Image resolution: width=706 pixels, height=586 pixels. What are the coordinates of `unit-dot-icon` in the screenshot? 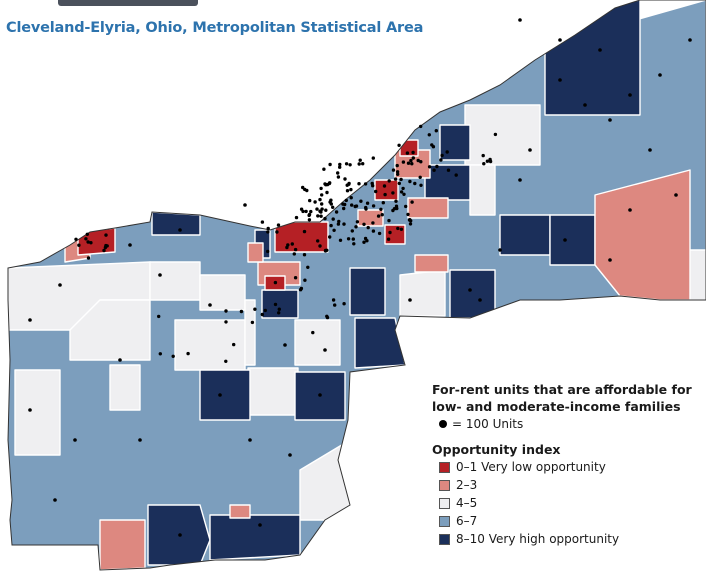 It's located at (443, 424).